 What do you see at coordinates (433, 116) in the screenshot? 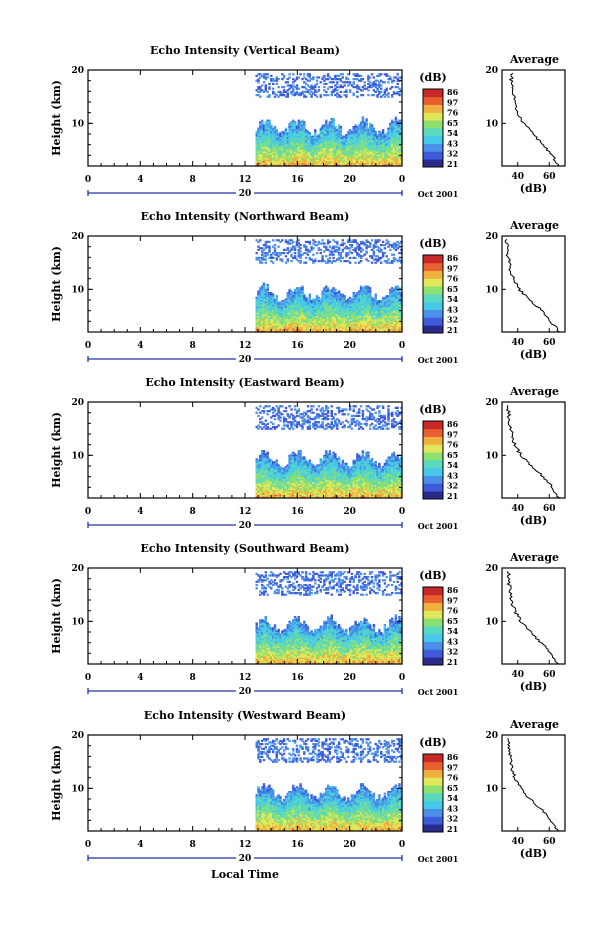
I see `colorbar-segment` at bounding box center [433, 116].